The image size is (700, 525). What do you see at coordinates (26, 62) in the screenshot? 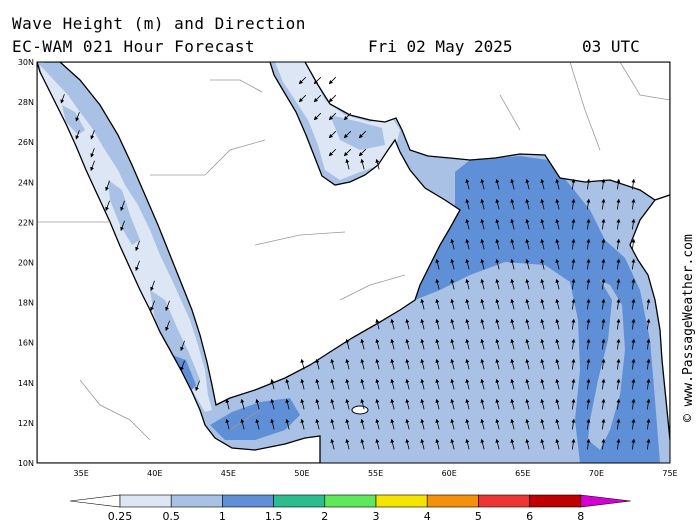
I see `lat-tick-label: 30N` at bounding box center [26, 62].